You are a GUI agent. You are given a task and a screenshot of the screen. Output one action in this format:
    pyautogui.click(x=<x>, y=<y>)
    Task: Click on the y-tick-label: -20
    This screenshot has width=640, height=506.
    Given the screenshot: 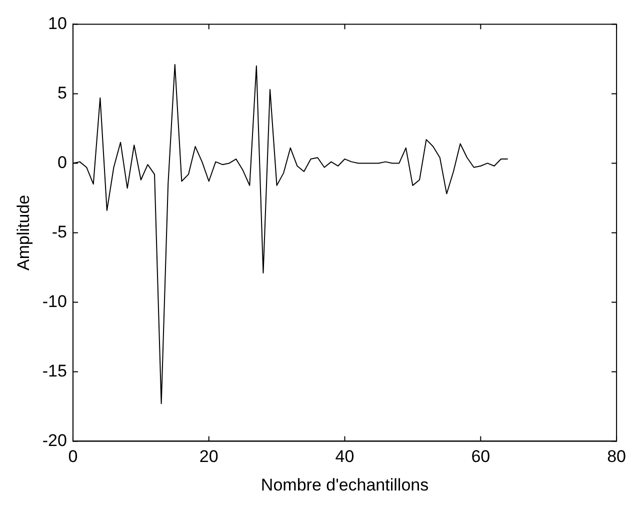 What is the action you would take?
    pyautogui.click(x=54, y=440)
    